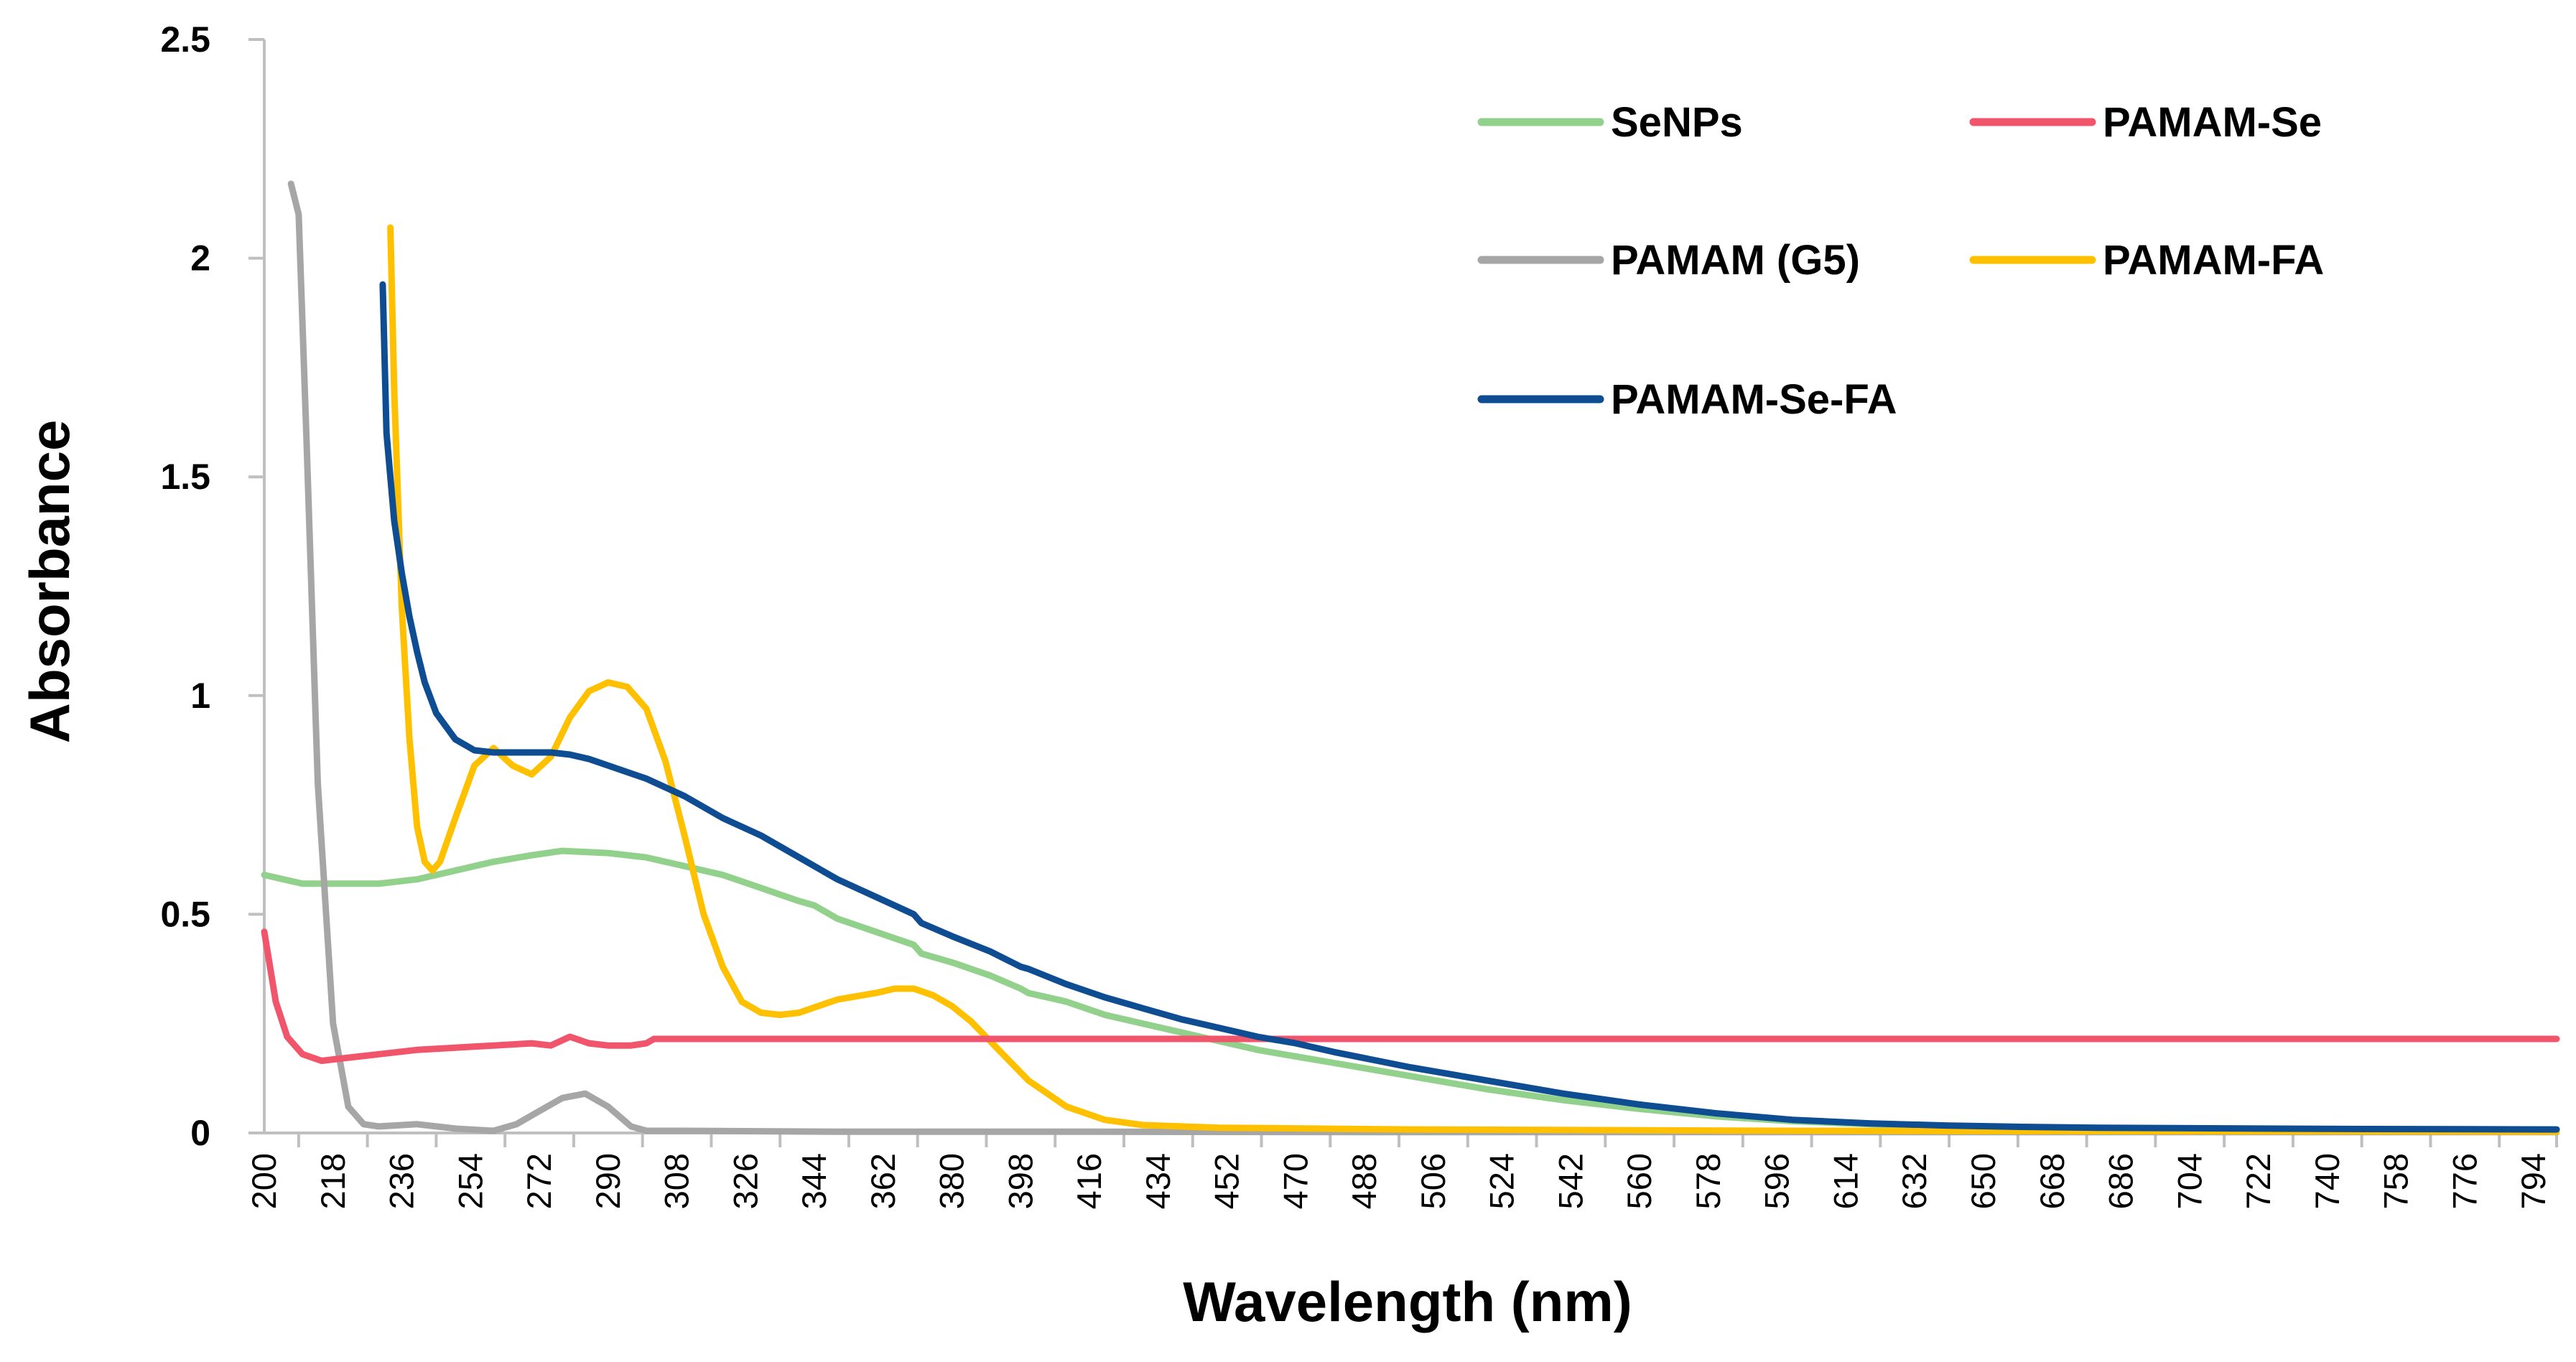 Image resolution: width=2576 pixels, height=1362 pixels. What do you see at coordinates (2464, 1181) in the screenshot?
I see `x-tick-label: 776` at bounding box center [2464, 1181].